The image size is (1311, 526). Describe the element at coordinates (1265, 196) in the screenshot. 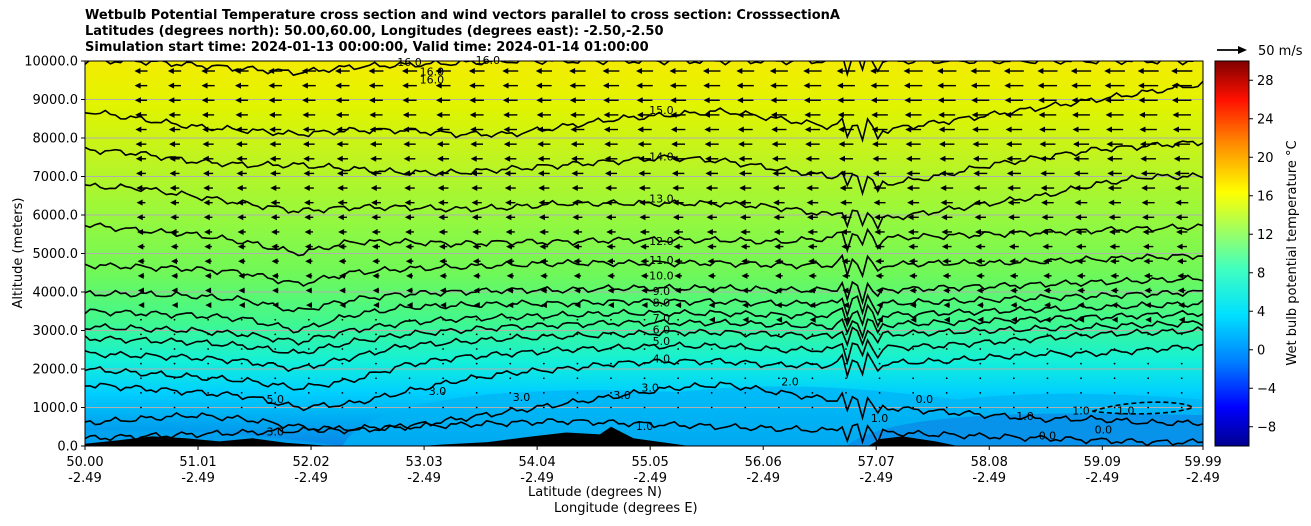

I see `colorbar-tick-label-6: 16` at that location.